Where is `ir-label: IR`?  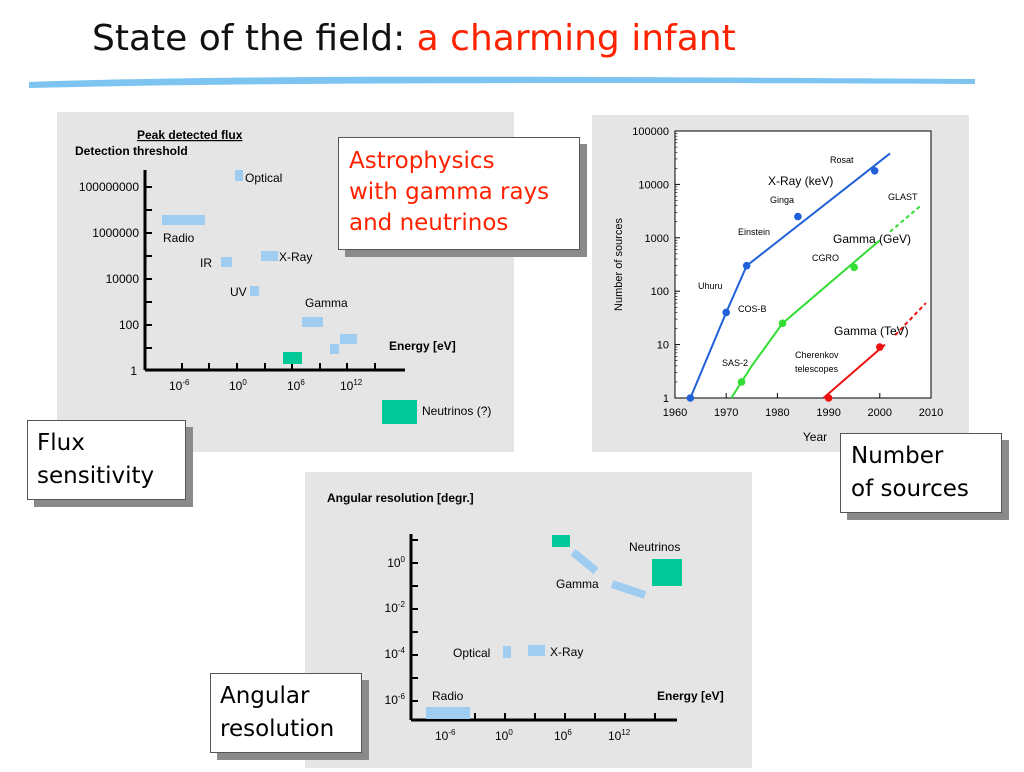 ir-label: IR is located at coordinates (206, 263).